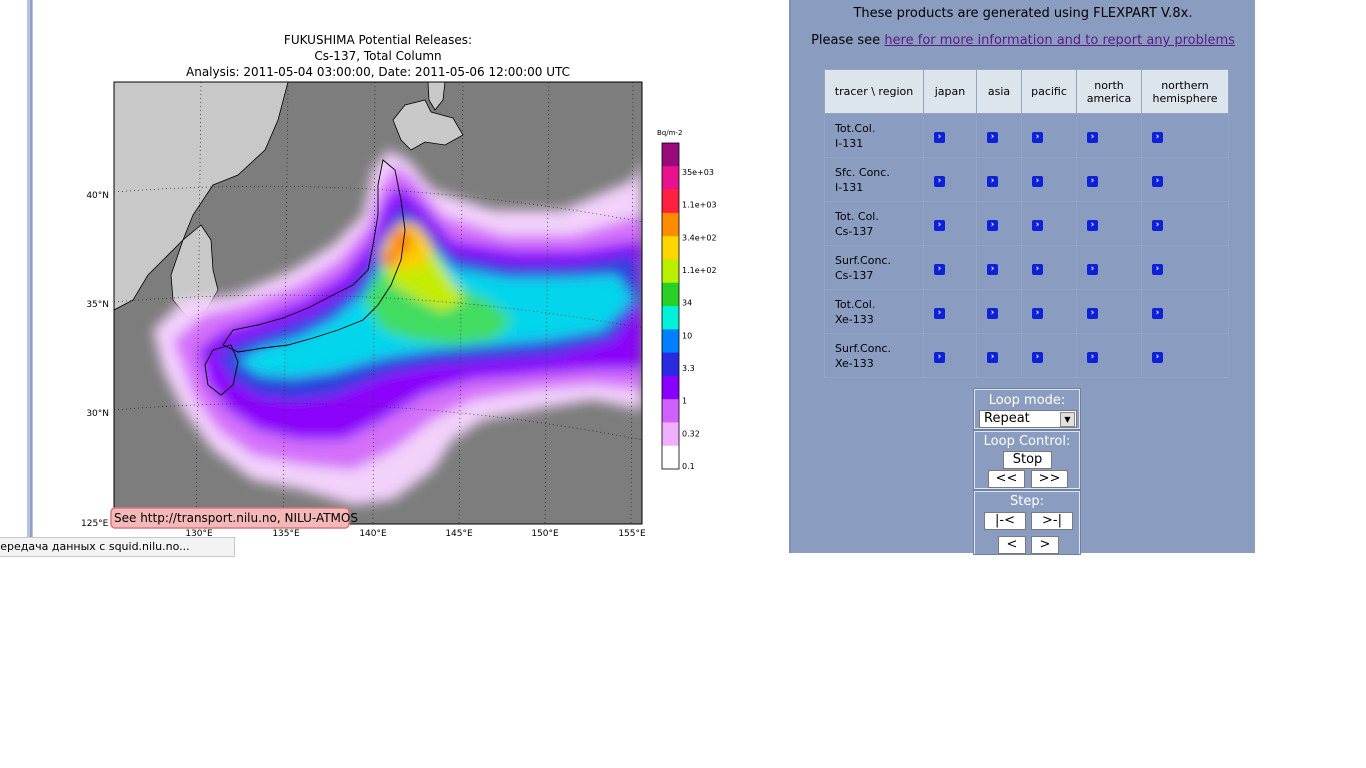 The image size is (1366, 768). What do you see at coordinates (688, 466) in the screenshot?
I see `colorbar-tick-label: 0.1` at bounding box center [688, 466].